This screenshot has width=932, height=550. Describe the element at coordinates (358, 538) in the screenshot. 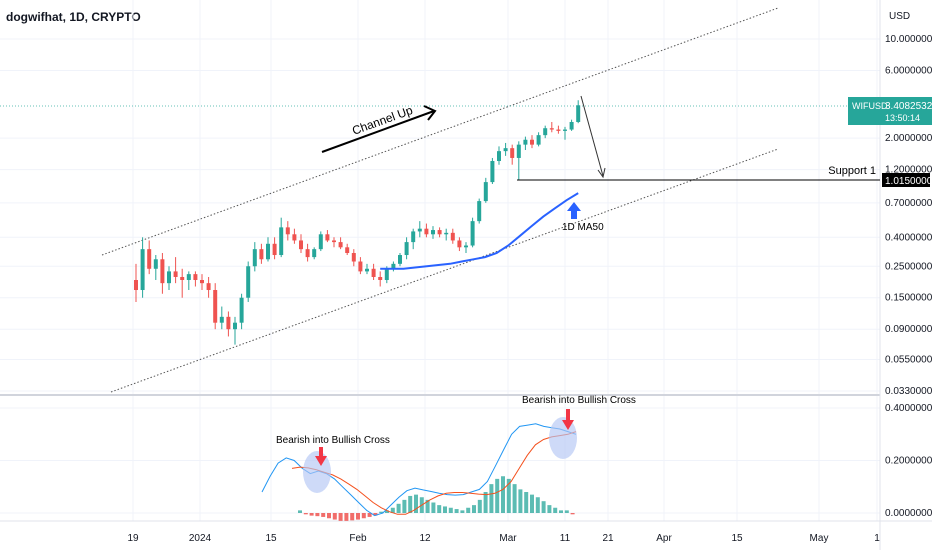

I see `time-tick-label: Feb` at that location.